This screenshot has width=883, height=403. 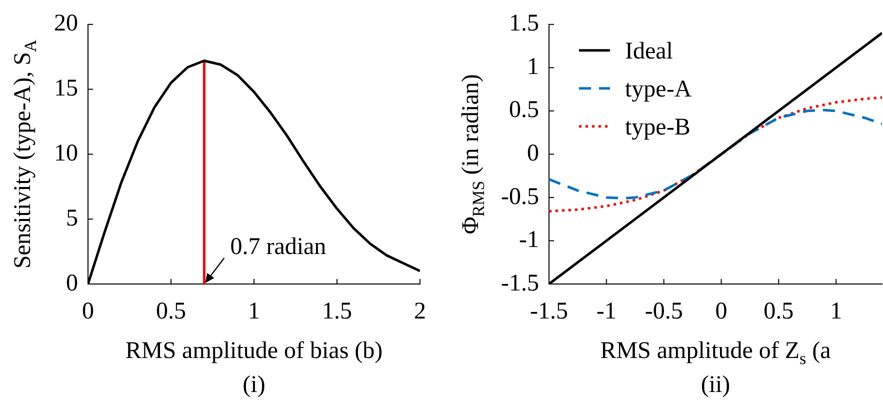 What do you see at coordinates (529, 240) in the screenshot?
I see `y-tick-label: -1` at bounding box center [529, 240].